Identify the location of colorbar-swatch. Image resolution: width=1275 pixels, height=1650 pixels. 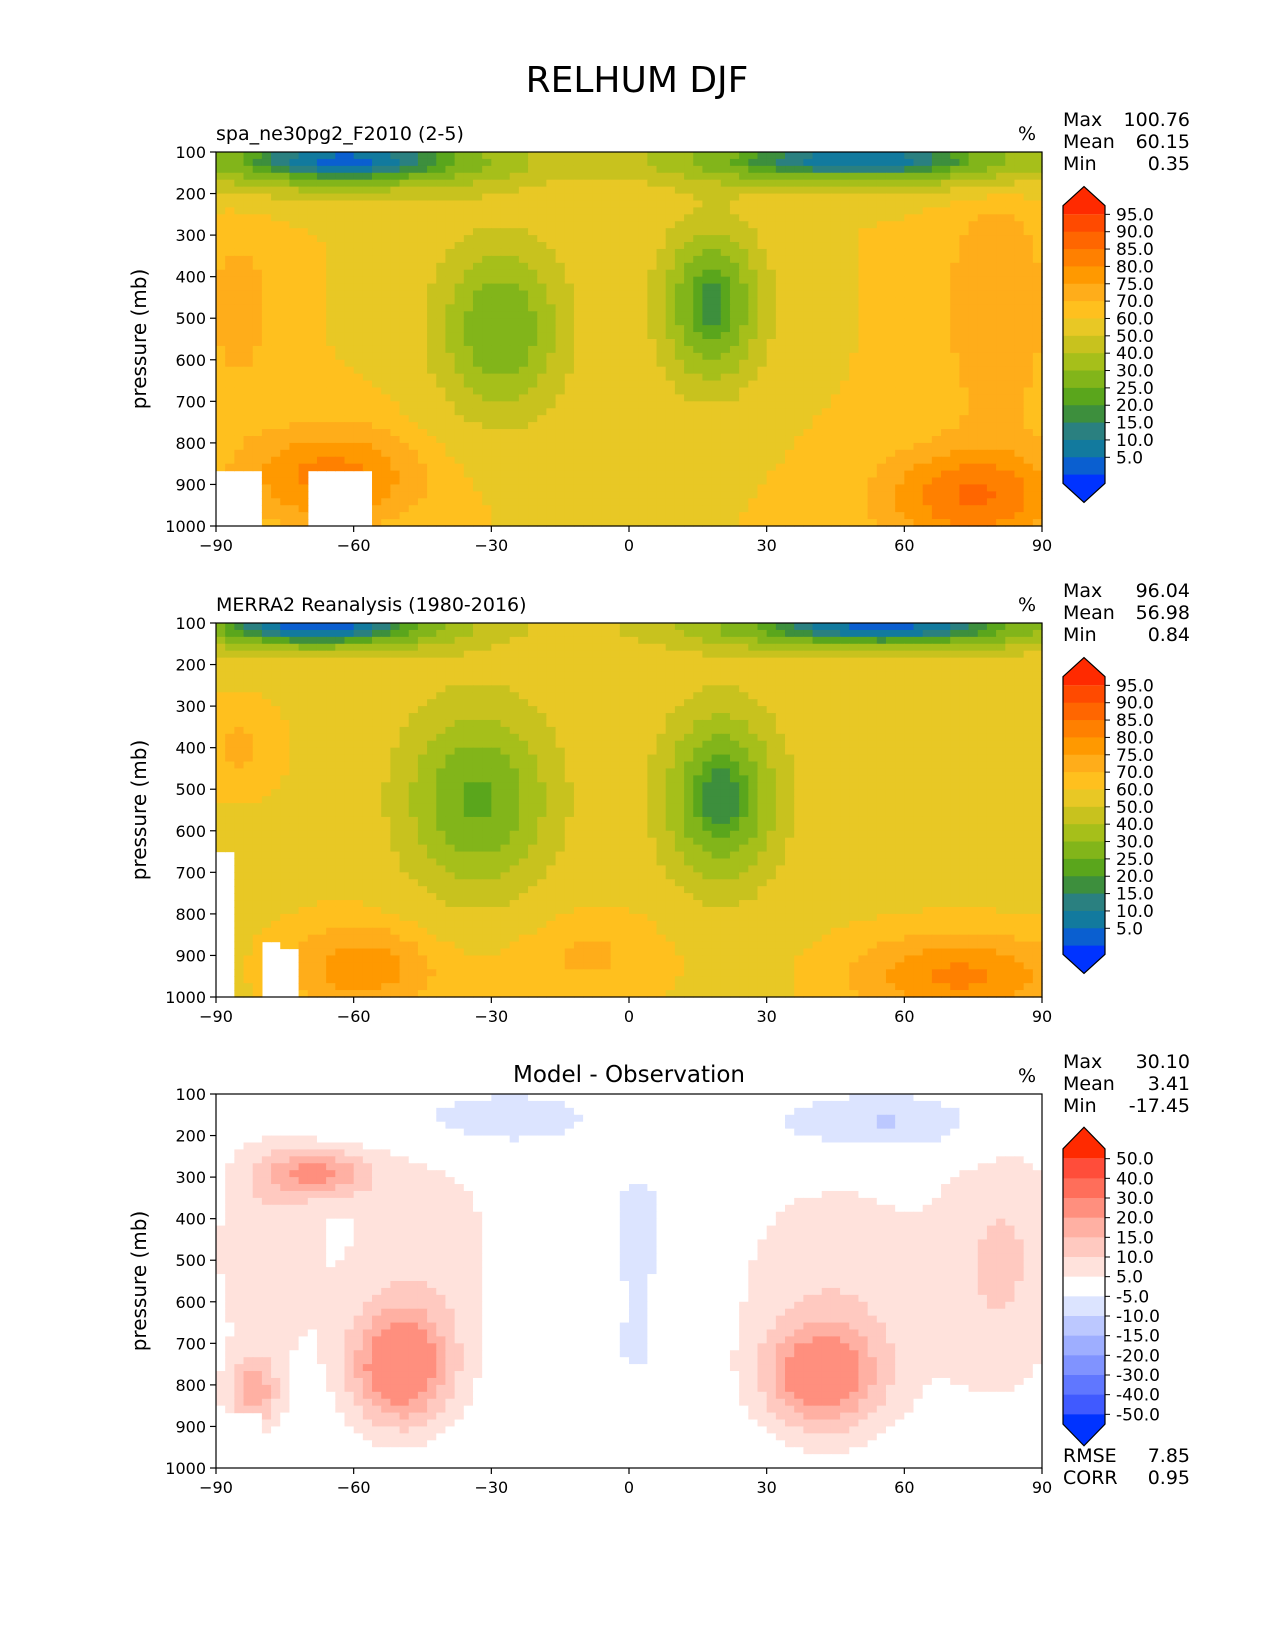
(1084, 275).